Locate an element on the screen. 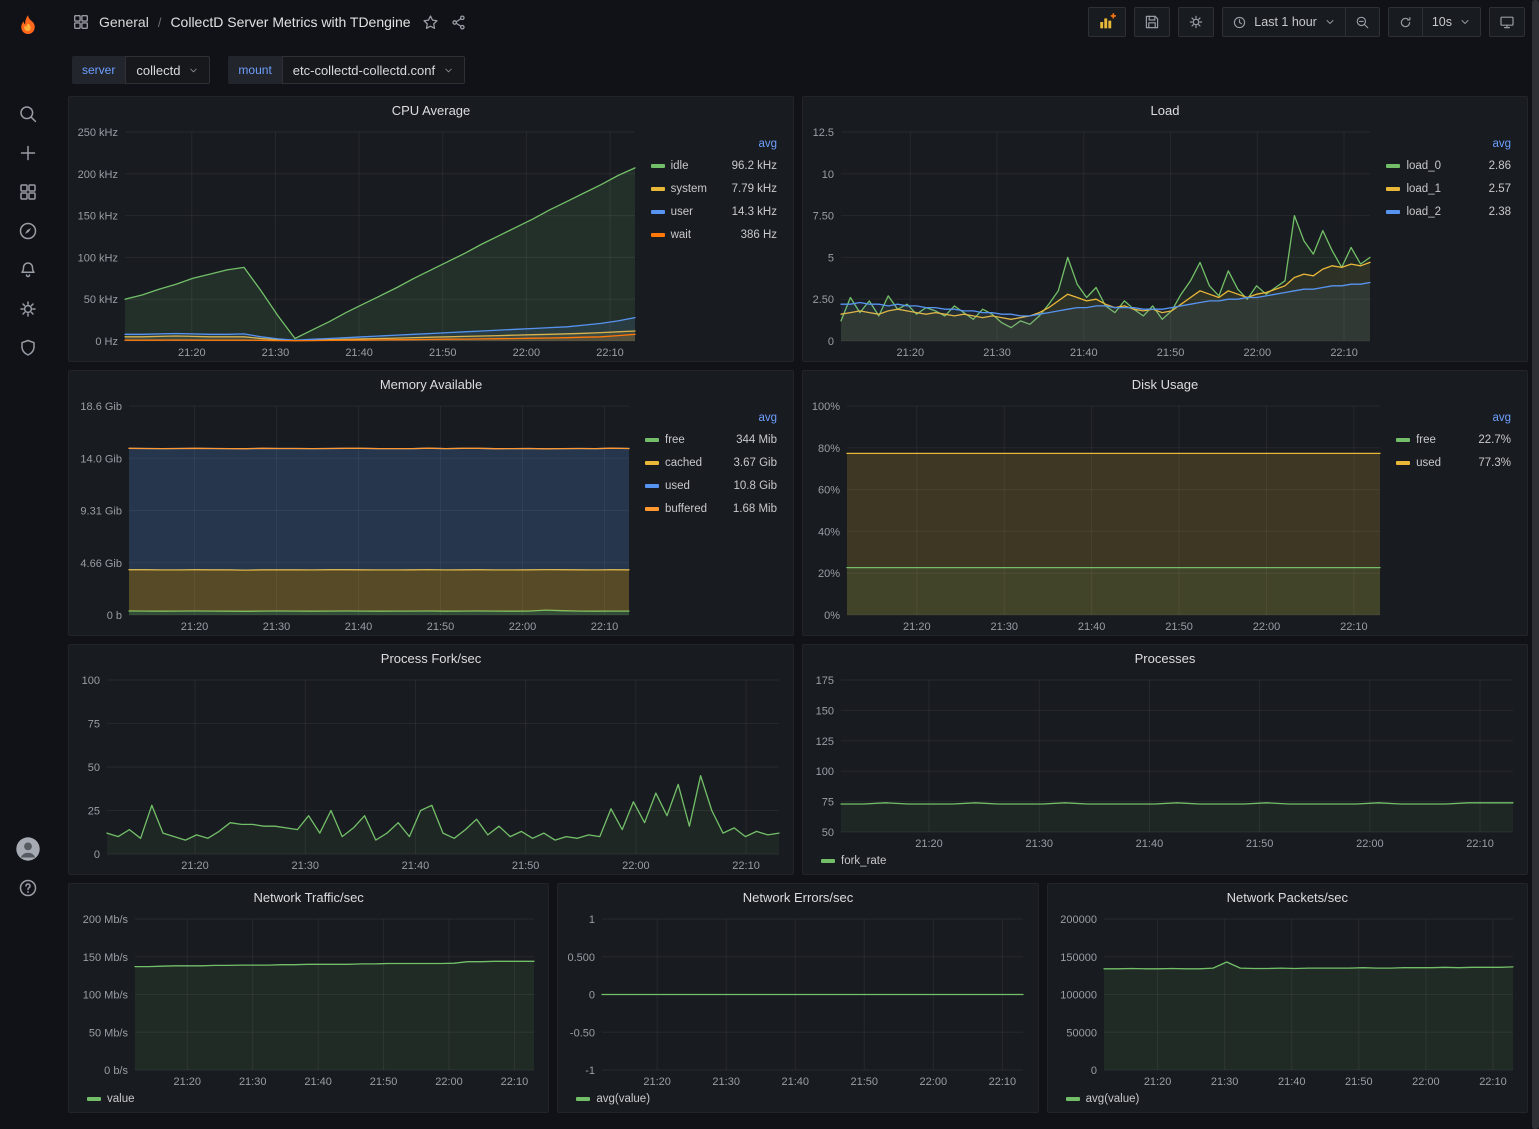 The width and height of the screenshot is (1539, 1129). svg-text: 9.31 Gib is located at coordinates (101, 512).